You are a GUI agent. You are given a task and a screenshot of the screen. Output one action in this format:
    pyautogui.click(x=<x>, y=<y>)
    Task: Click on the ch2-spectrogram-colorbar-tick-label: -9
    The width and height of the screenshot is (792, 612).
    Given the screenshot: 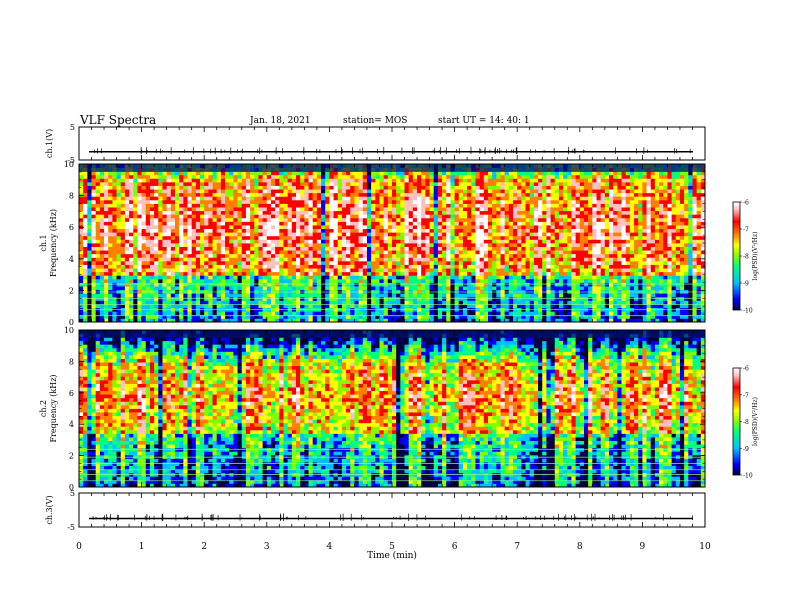 What is the action you would take?
    pyautogui.click(x=746, y=449)
    